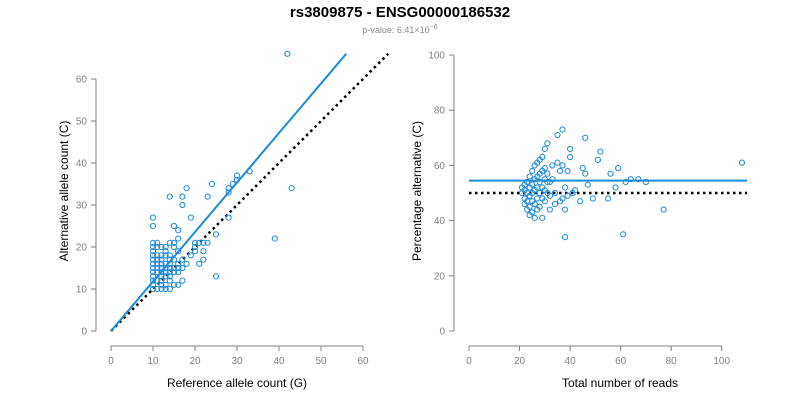 This screenshot has width=800, height=400. Describe the element at coordinates (469, 361) in the screenshot. I see `chart2-x-tick-label: 0` at that location.